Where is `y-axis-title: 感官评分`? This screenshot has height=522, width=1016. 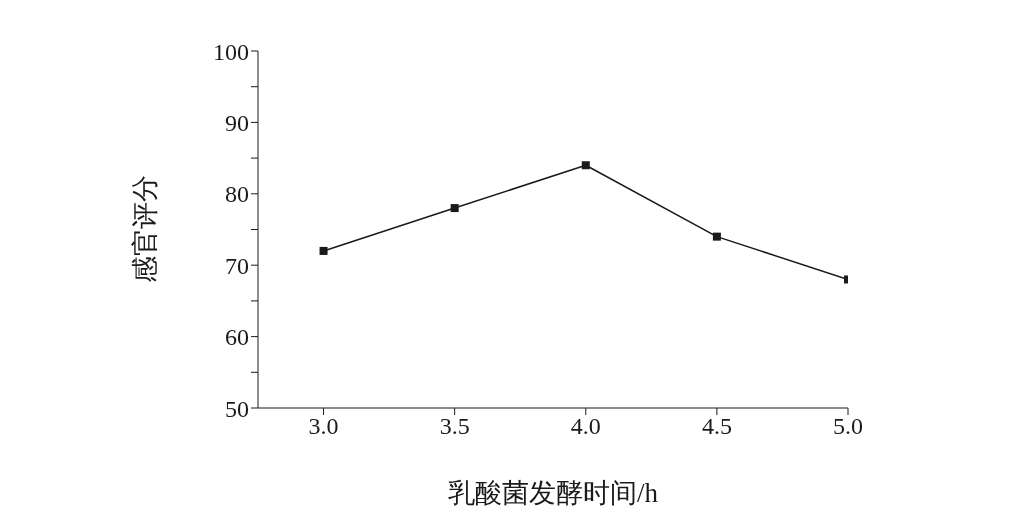 y-axis-title: 感官评分 is located at coordinates (145, 229).